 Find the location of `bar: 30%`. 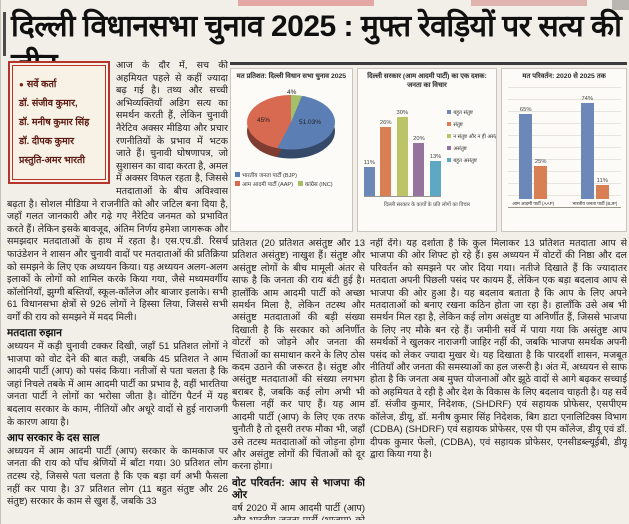

bar: 30% is located at coordinates (402, 152).